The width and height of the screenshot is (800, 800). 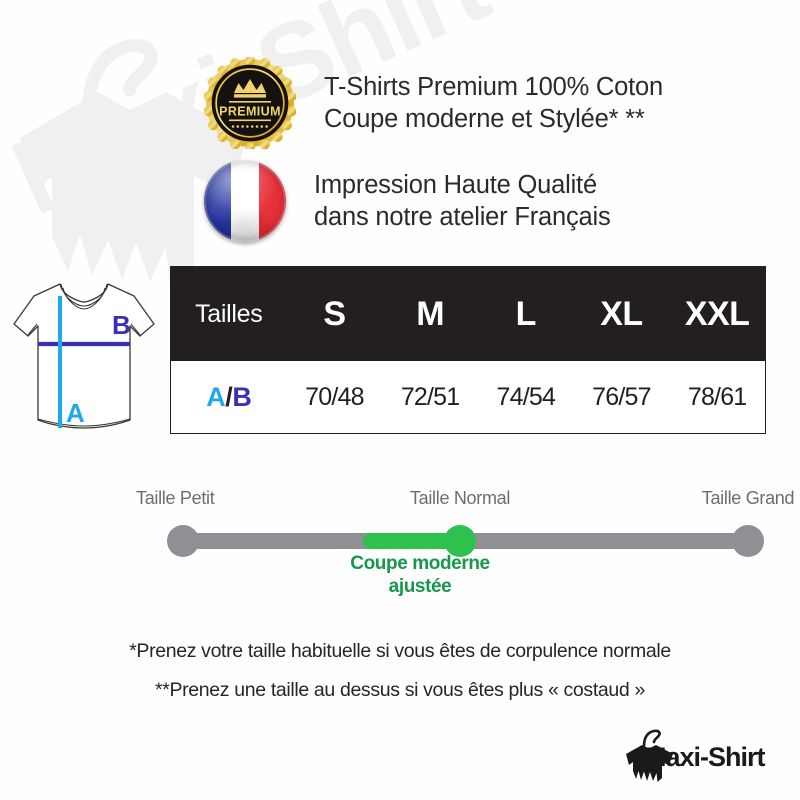 I want to click on france-flag-icon, so click(x=245, y=201).